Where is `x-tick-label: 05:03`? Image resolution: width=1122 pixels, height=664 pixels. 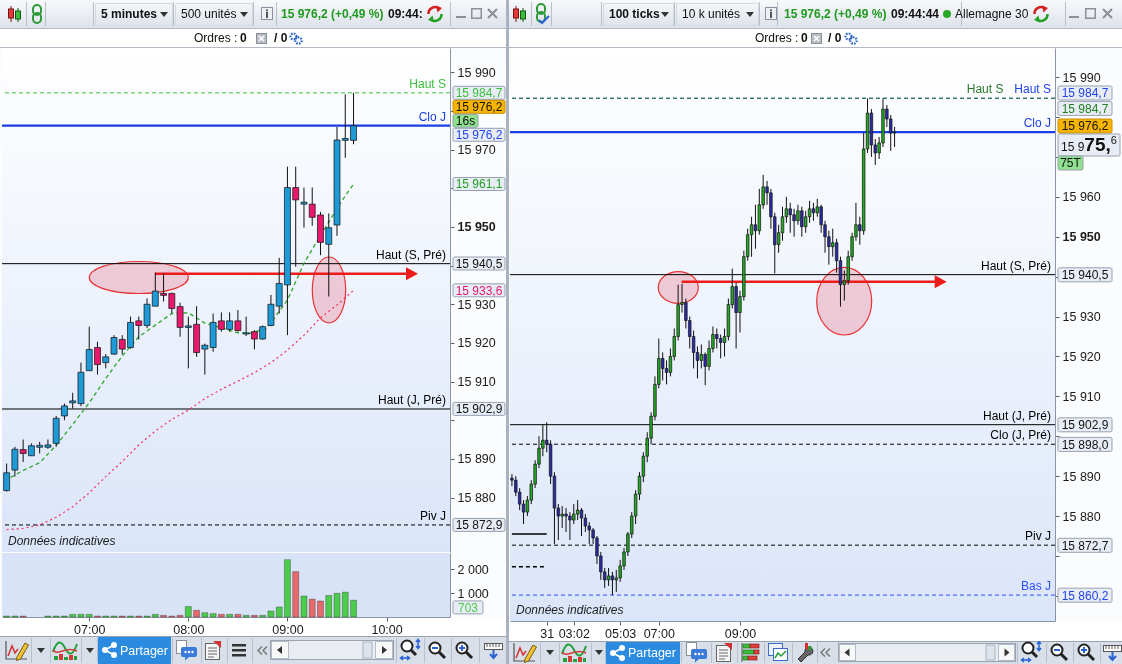
x-tick-label: 05:03 is located at coordinates (621, 633).